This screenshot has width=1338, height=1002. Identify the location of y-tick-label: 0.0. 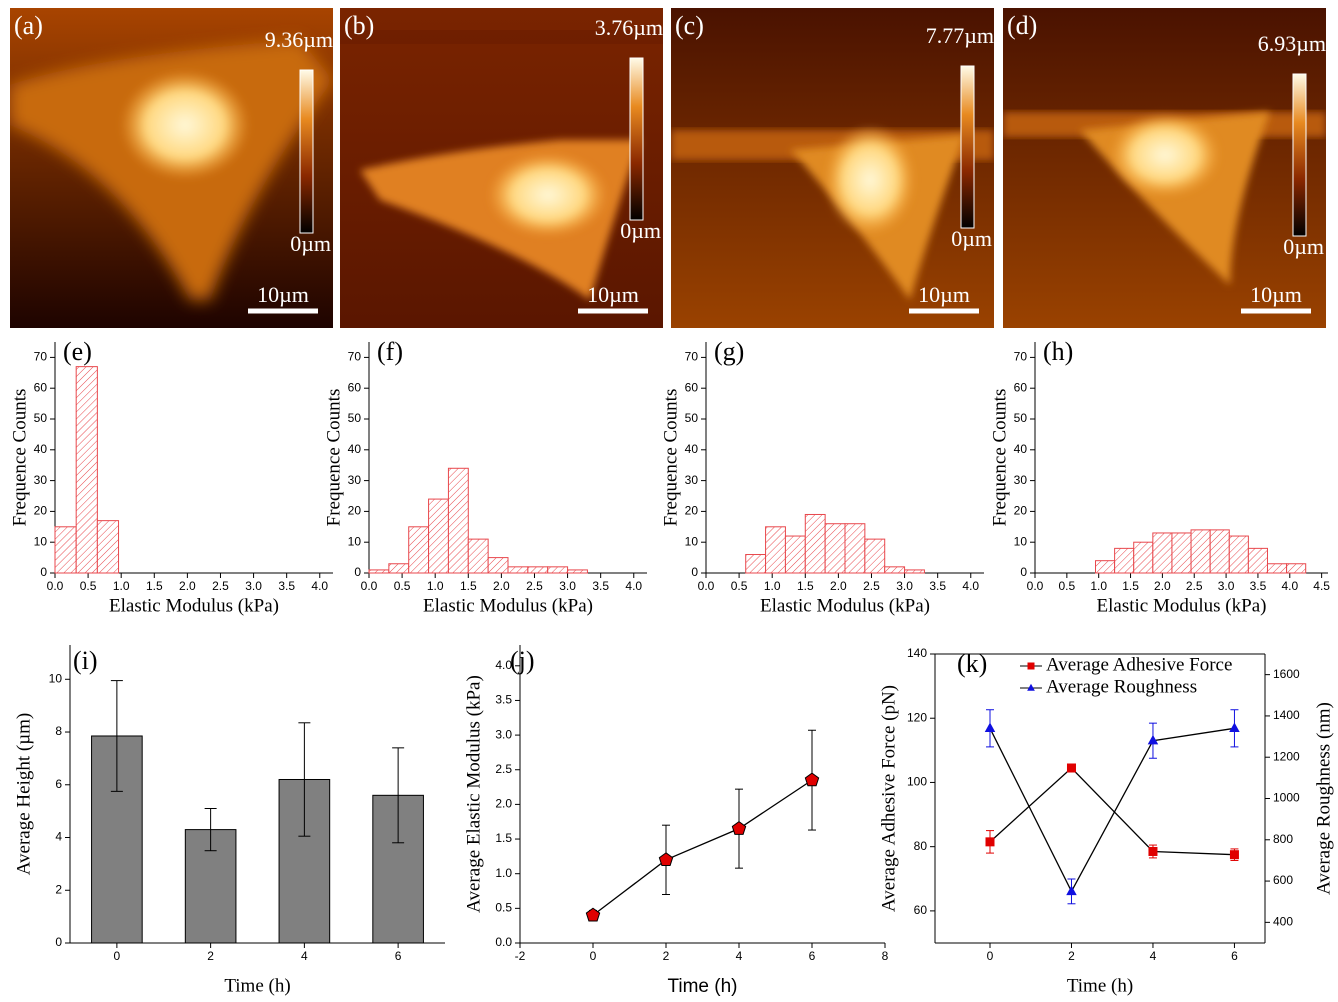
(503, 942).